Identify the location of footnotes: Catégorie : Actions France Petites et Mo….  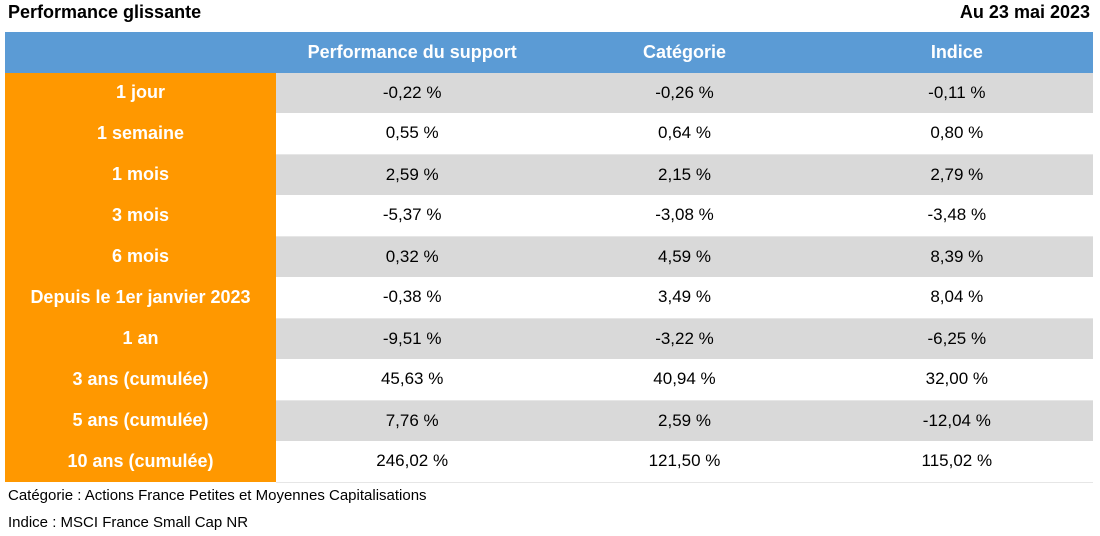
(217, 509).